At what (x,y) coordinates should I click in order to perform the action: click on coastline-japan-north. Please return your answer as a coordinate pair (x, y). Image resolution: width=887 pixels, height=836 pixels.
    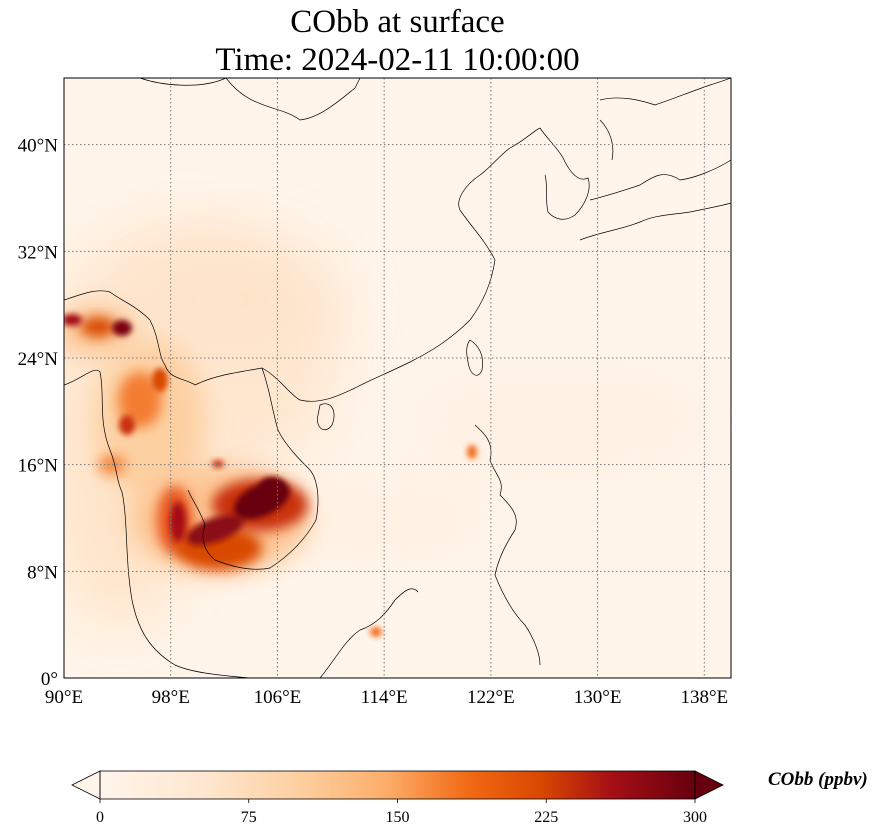
    Looking at the image, I should click on (660, 180).